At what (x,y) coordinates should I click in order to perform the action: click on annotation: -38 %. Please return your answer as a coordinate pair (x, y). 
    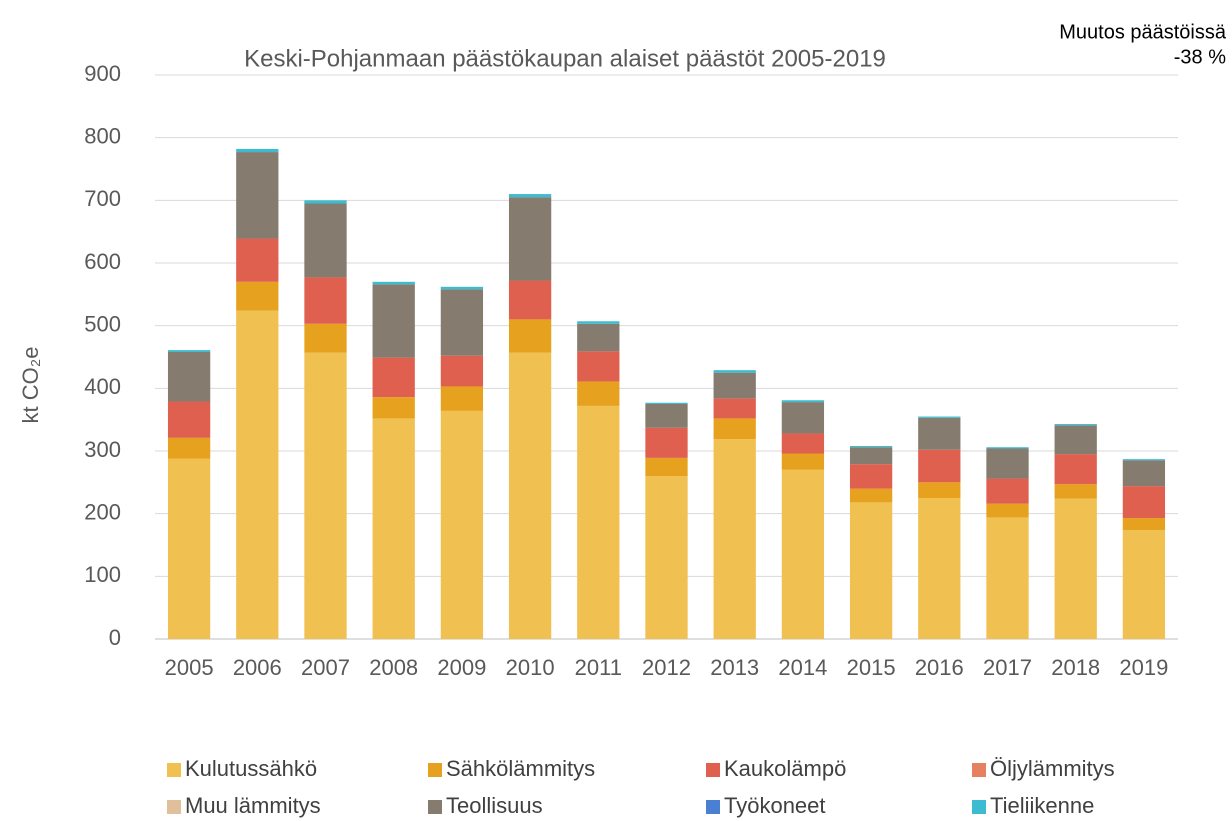
    Looking at the image, I should click on (1200, 57).